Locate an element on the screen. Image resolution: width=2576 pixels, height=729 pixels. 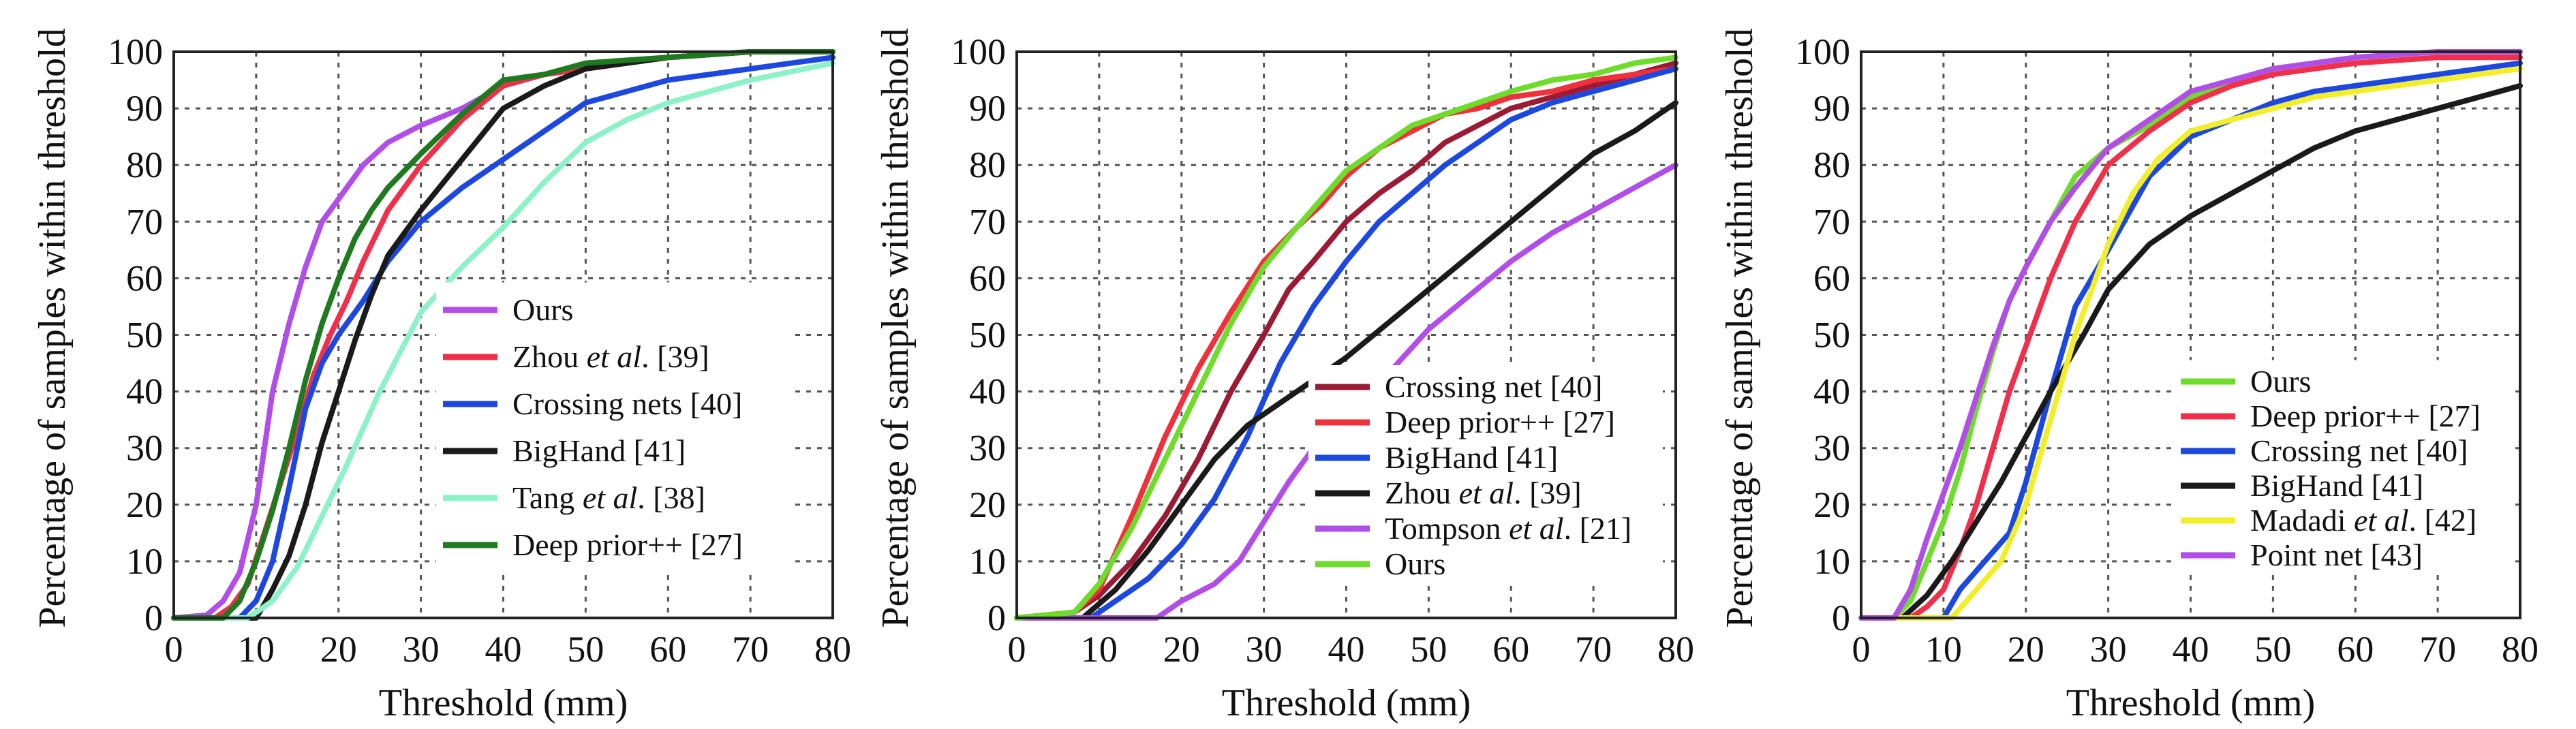
legend-label-part: Crossing nets [40] is located at coordinates (627, 403).